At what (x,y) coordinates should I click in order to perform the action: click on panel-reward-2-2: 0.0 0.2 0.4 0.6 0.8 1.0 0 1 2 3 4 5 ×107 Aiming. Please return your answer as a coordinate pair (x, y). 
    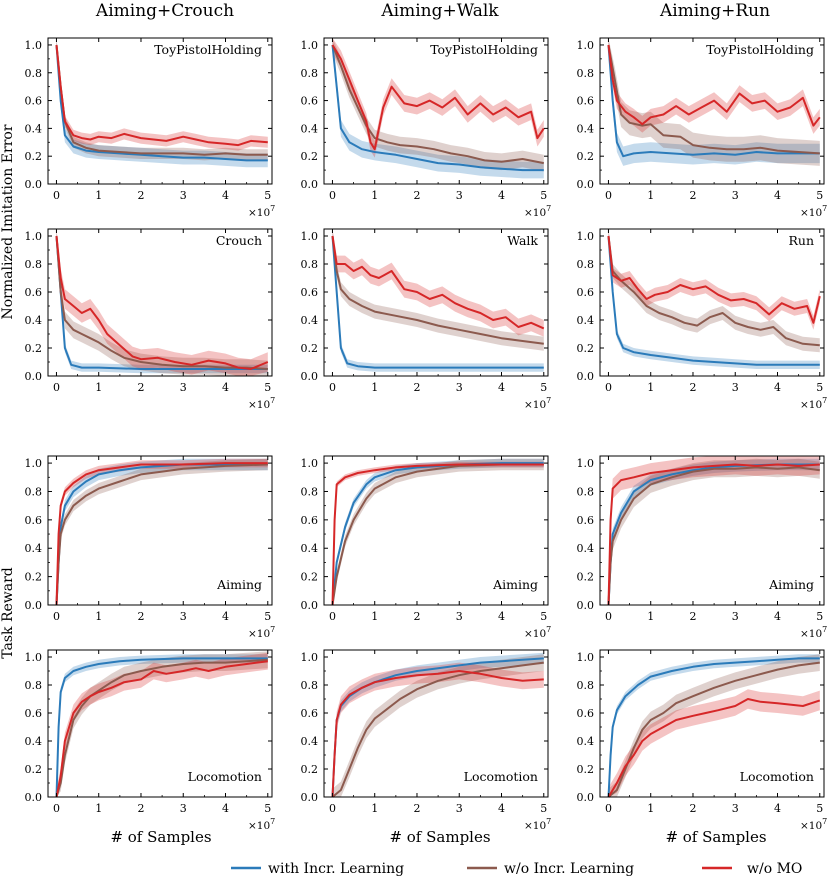
    Looking at the image, I should click on (702, 547).